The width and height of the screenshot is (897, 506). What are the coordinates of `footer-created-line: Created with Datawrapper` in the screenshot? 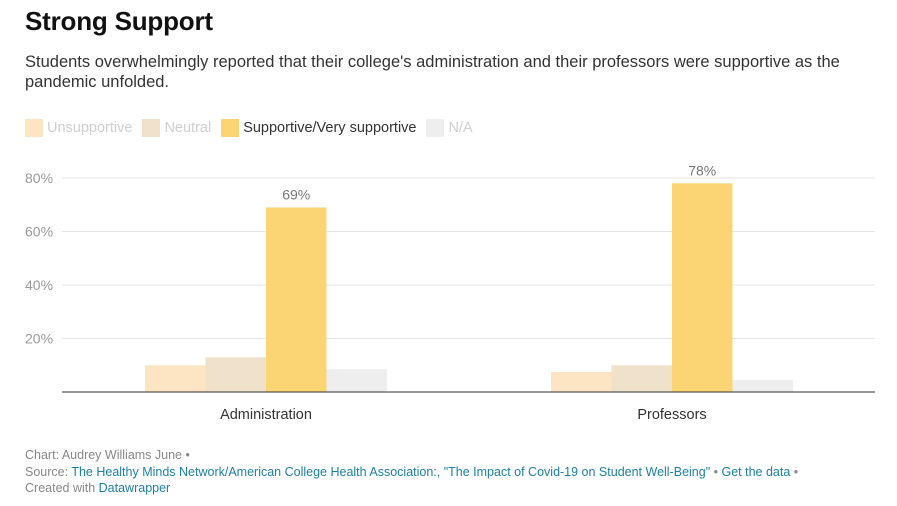 It's located at (411, 488).